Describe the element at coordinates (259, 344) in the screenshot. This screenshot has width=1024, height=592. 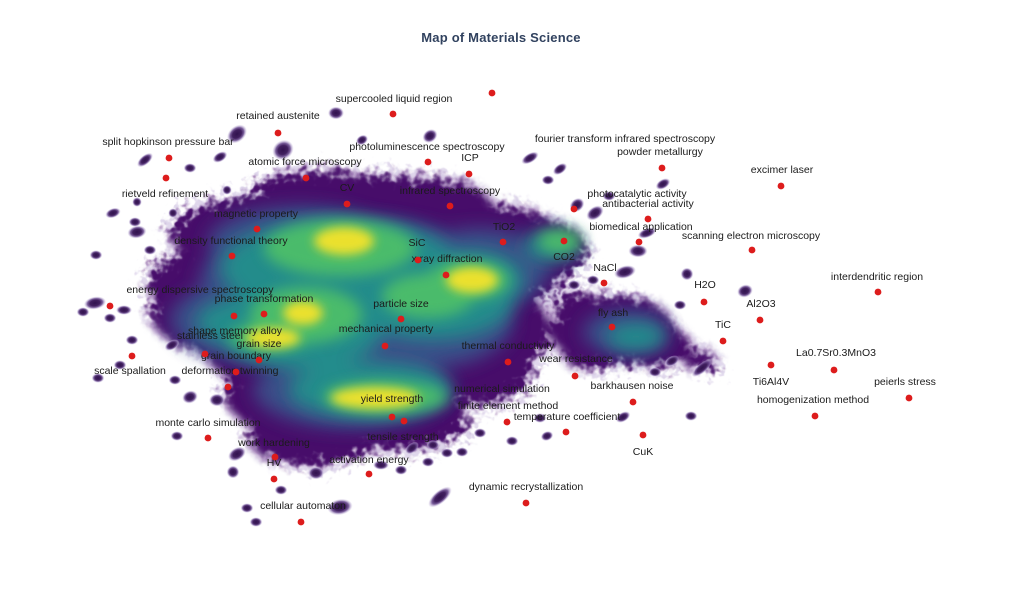
I see `topic-label-grain-size: grain size` at that location.